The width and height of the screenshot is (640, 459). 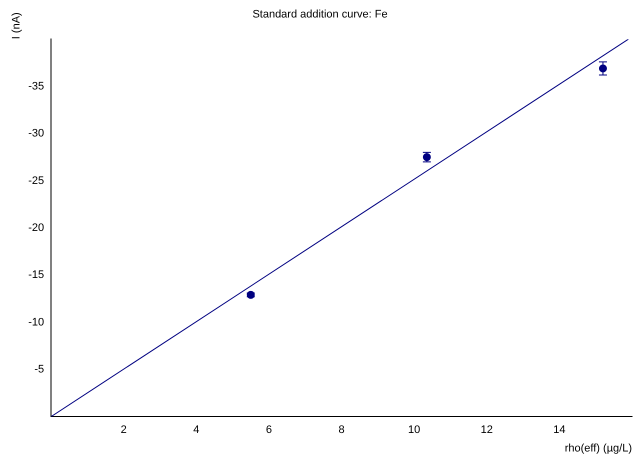 What do you see at coordinates (36, 322) in the screenshot?
I see `y-tick-label: -10` at bounding box center [36, 322].